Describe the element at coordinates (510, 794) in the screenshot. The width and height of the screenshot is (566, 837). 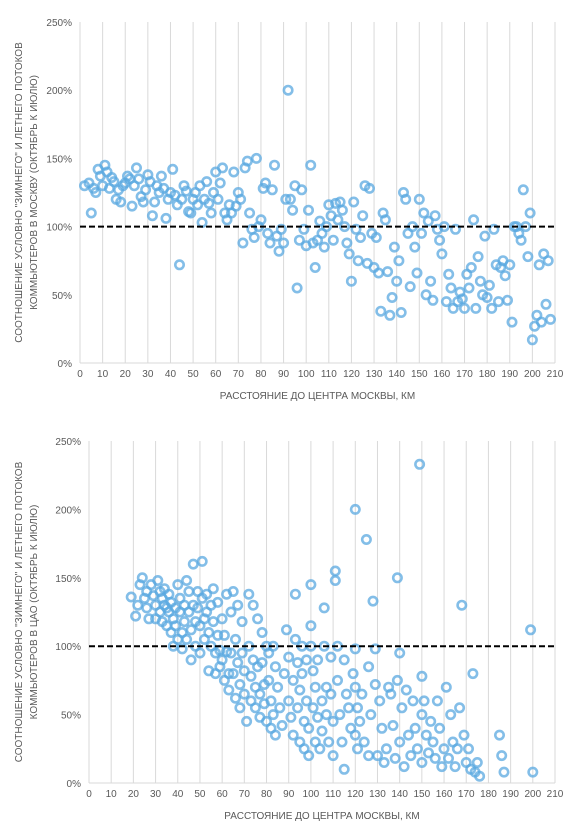
I see `x-tick-label: 190` at that location.